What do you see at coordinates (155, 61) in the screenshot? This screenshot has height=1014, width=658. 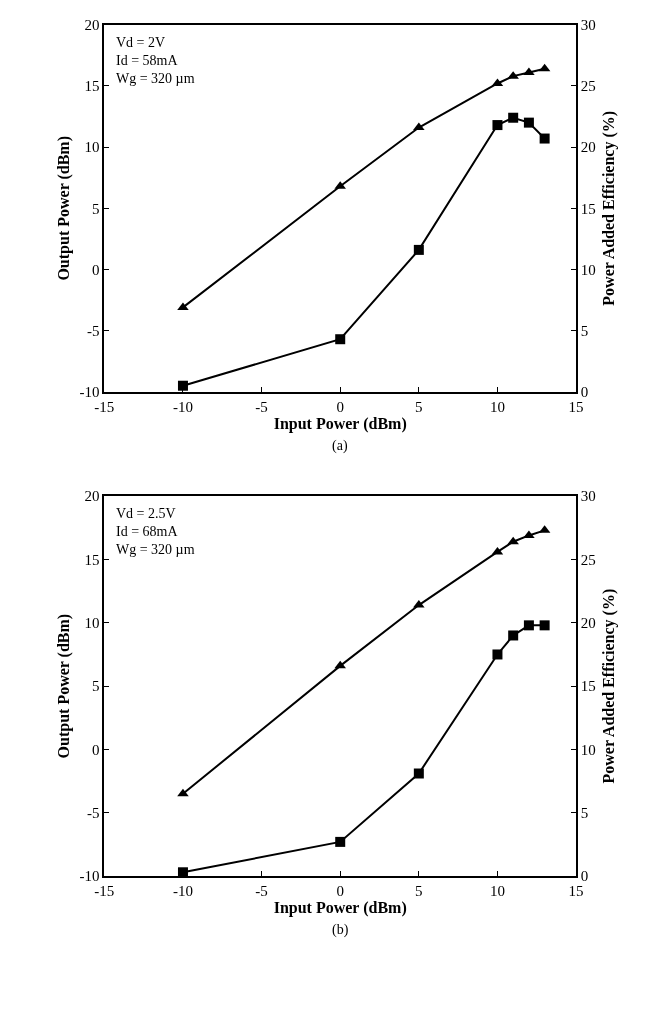 I see `annotation: Vd = 2V Id = 58mA Wg = 320 µm` at bounding box center [155, 61].